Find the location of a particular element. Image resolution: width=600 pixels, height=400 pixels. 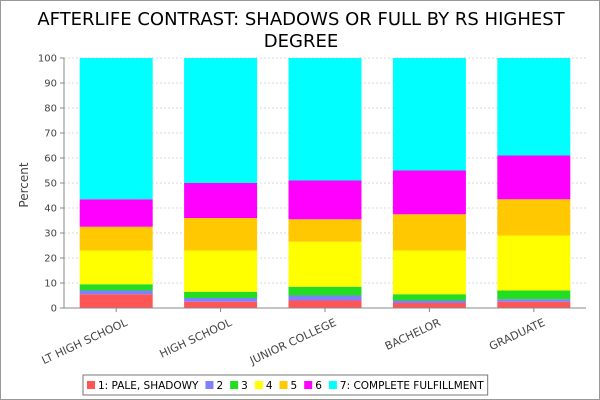

y-tick-label: 70 is located at coordinates (50, 134).